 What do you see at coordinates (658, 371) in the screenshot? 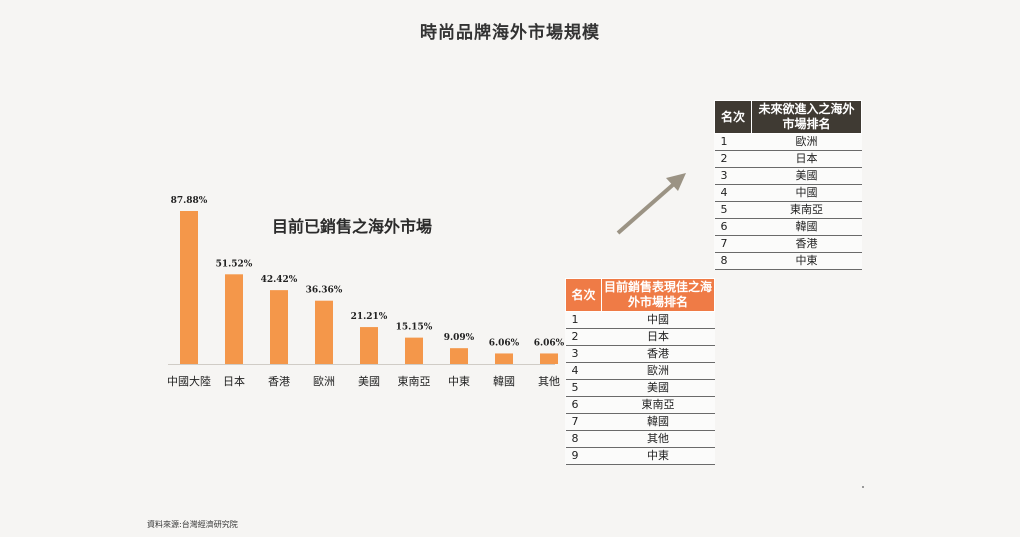
I see `current-market-cell: 歐洲` at bounding box center [658, 371].